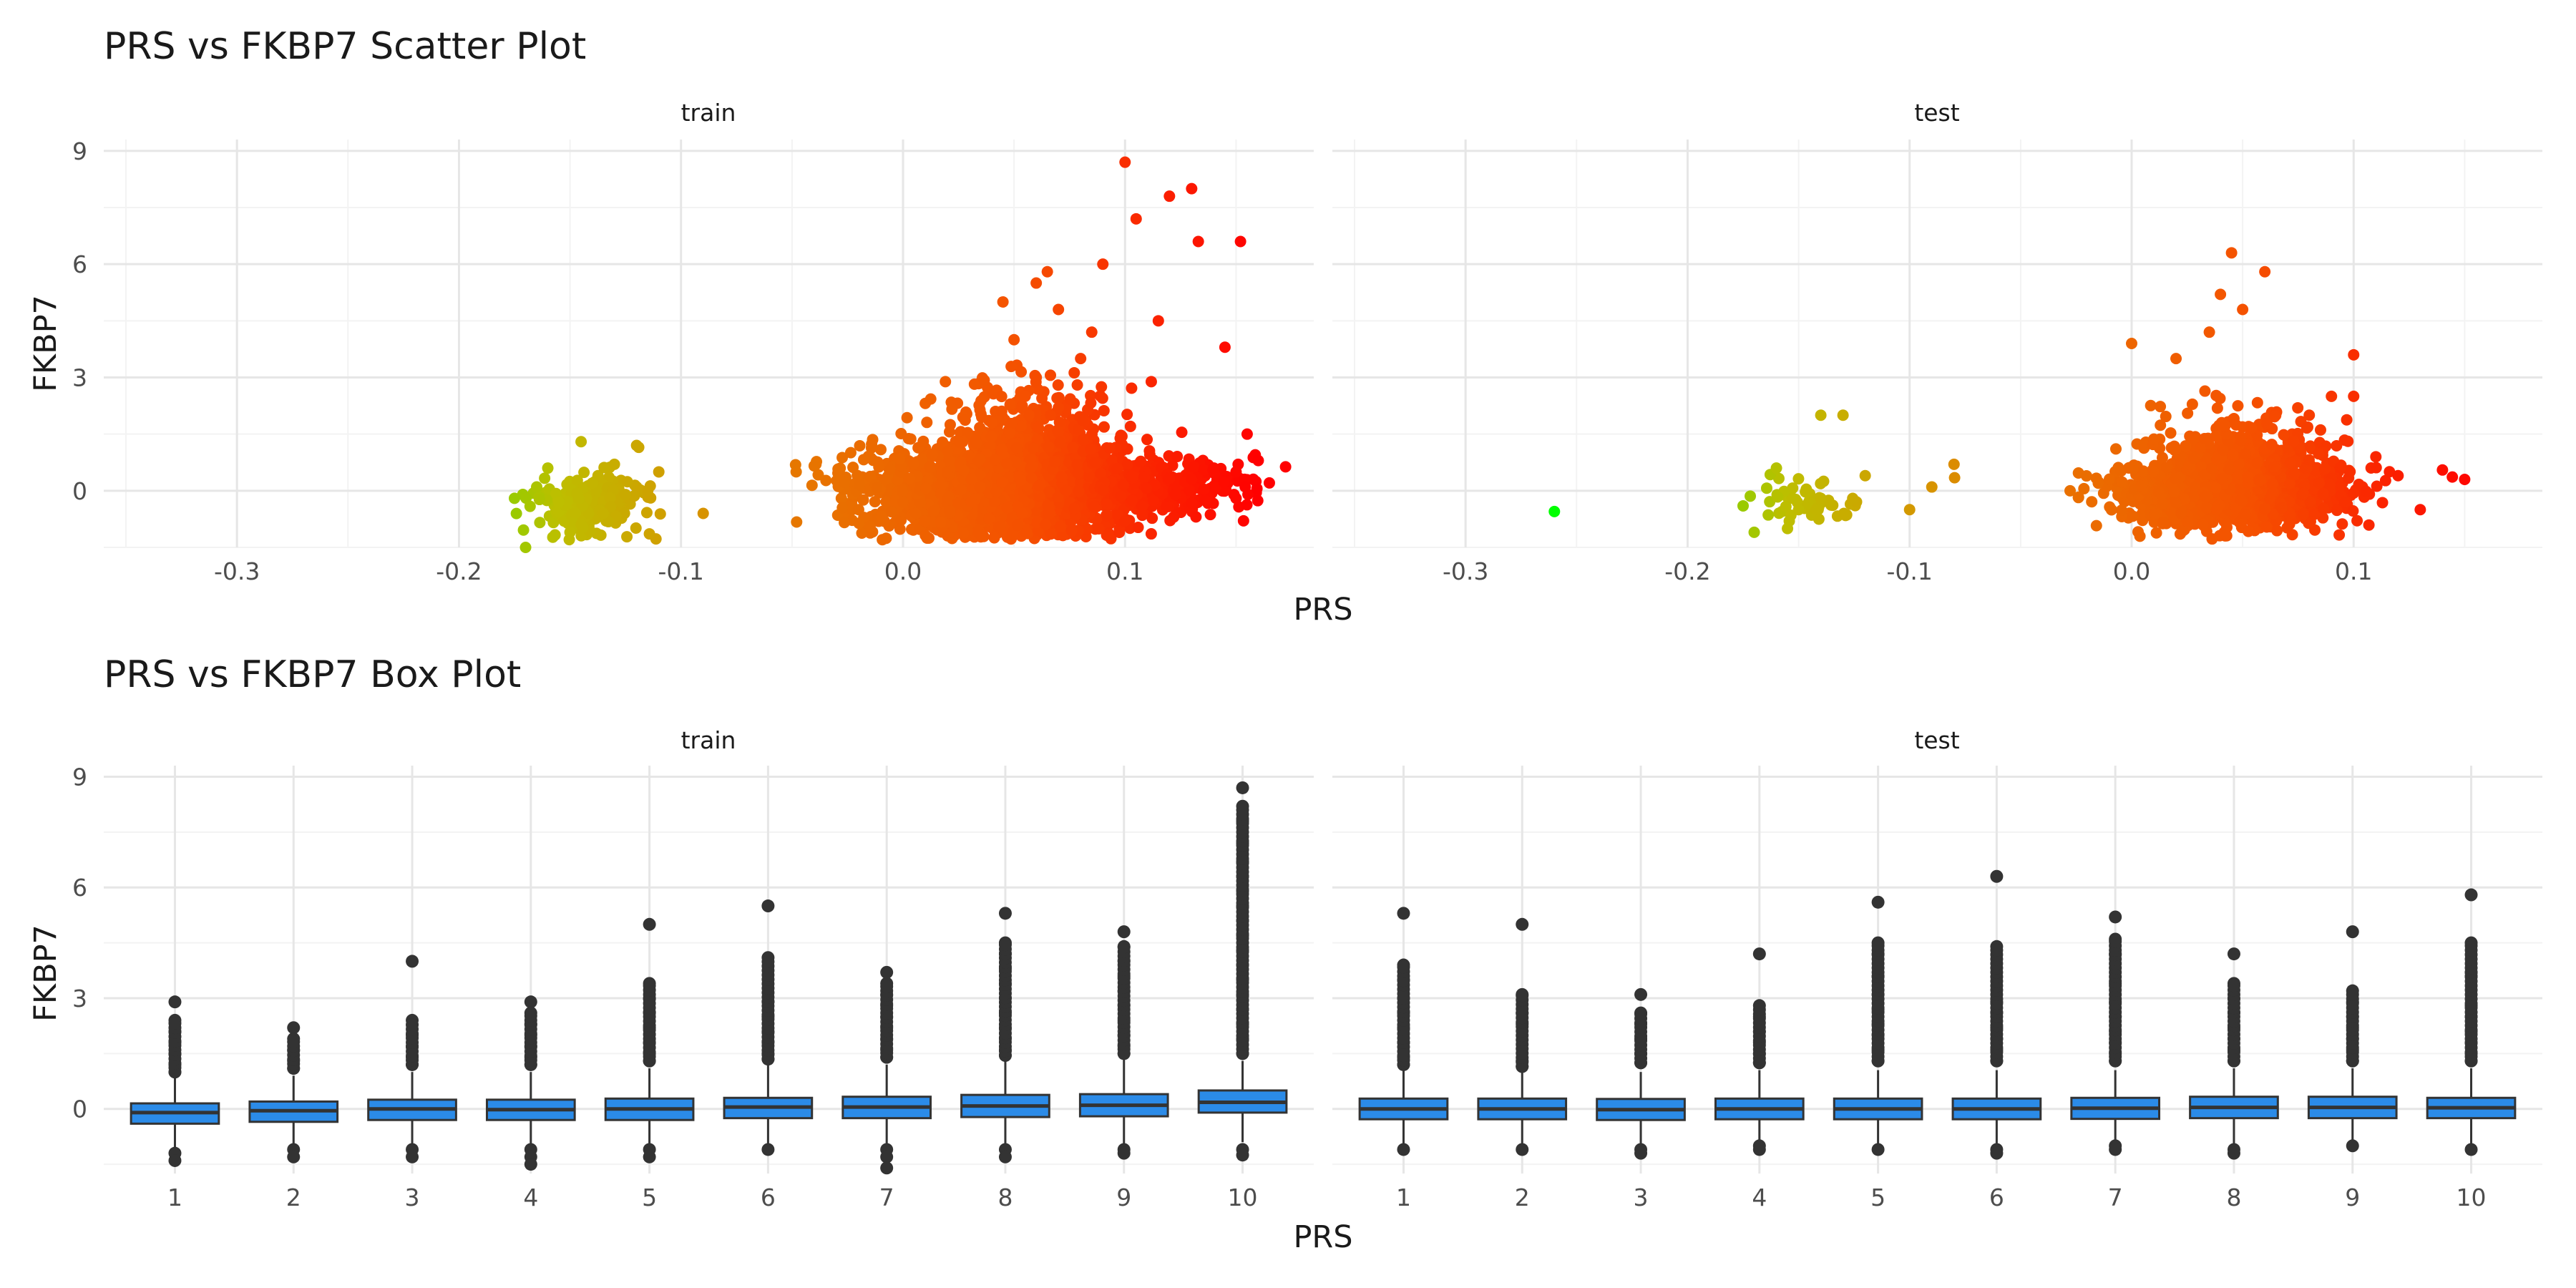 This screenshot has height=1288, width=2576. I want to click on scatter-x-tick-label: -0.2, so click(459, 571).